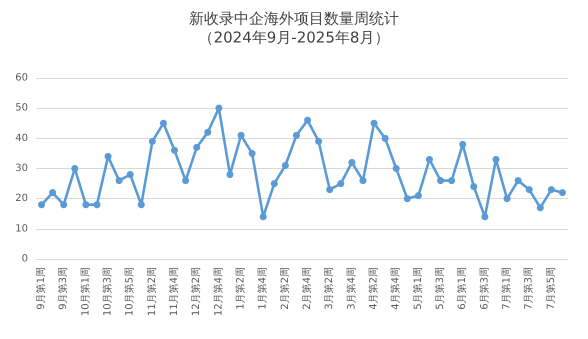 The width and height of the screenshot is (588, 339). Describe the element at coordinates (418, 288) in the screenshot. I see `x-tick-label: 5月第1周` at that location.